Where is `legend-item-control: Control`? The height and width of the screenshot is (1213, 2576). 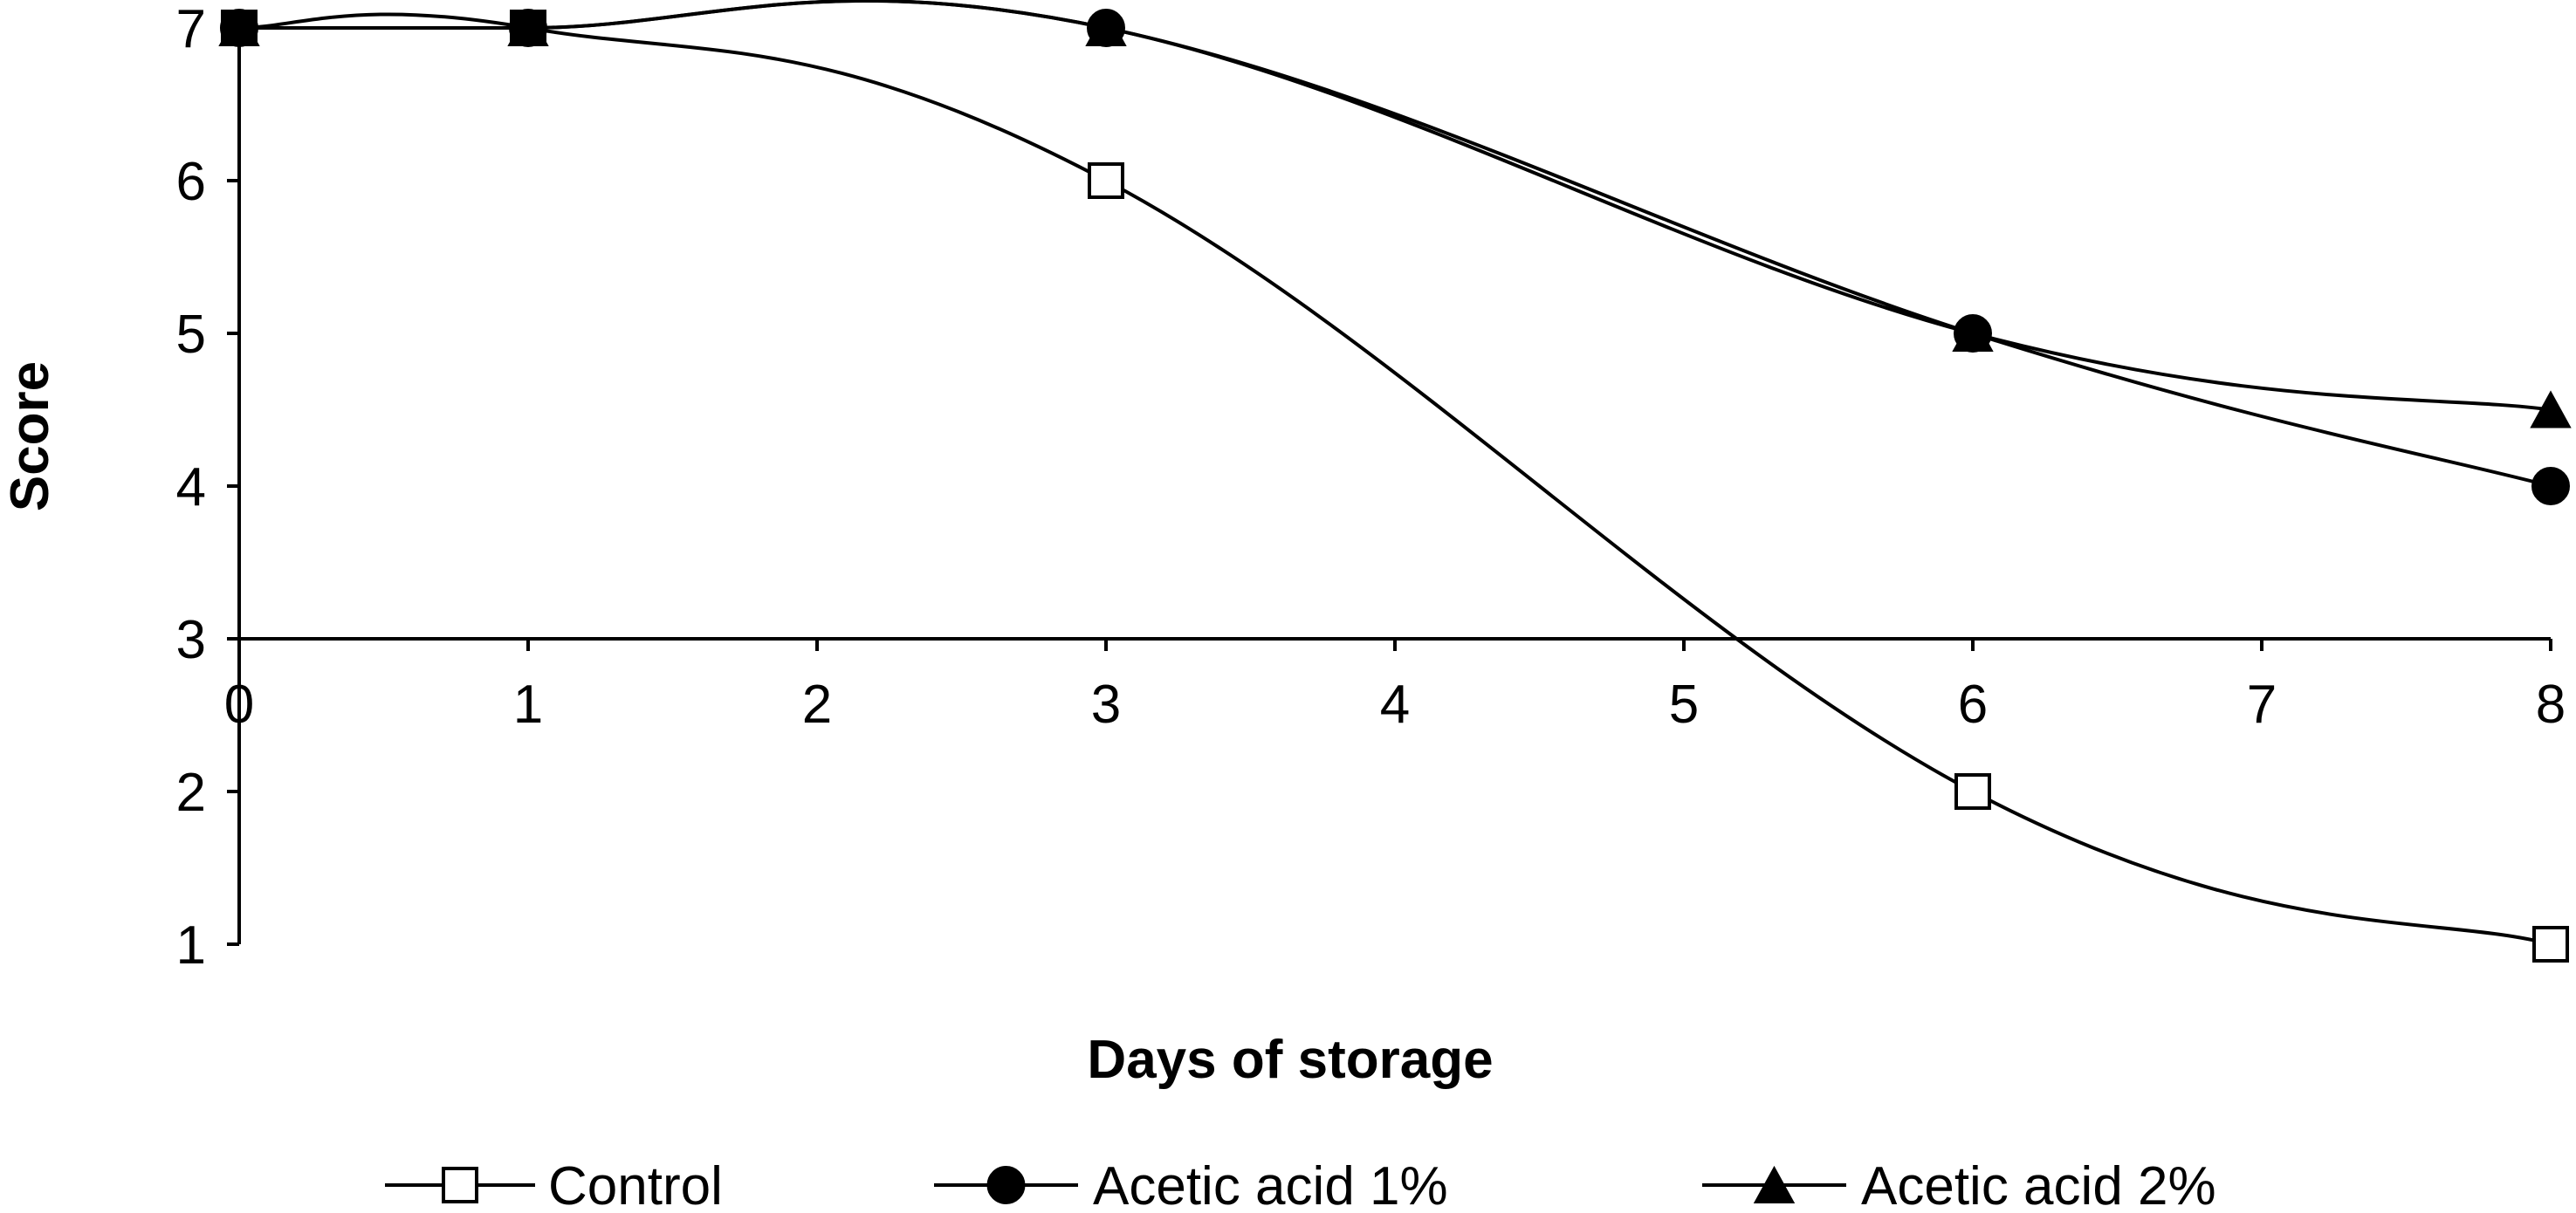
legend-item-control: Control is located at coordinates (554, 1184).